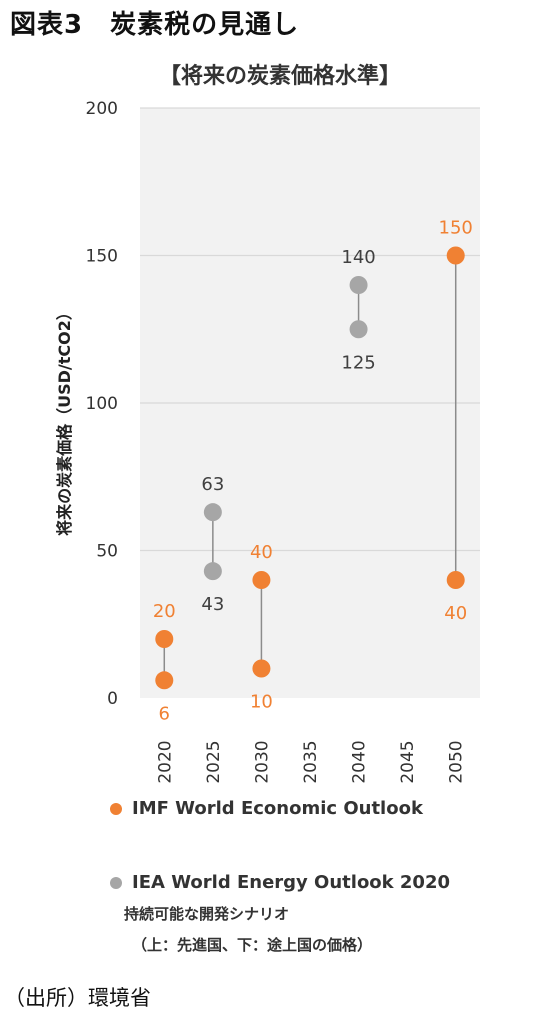 The image size is (560, 1020). Describe the element at coordinates (279, 76) in the screenshot. I see `chart-title: 【将来の炭素価格水準】` at that location.